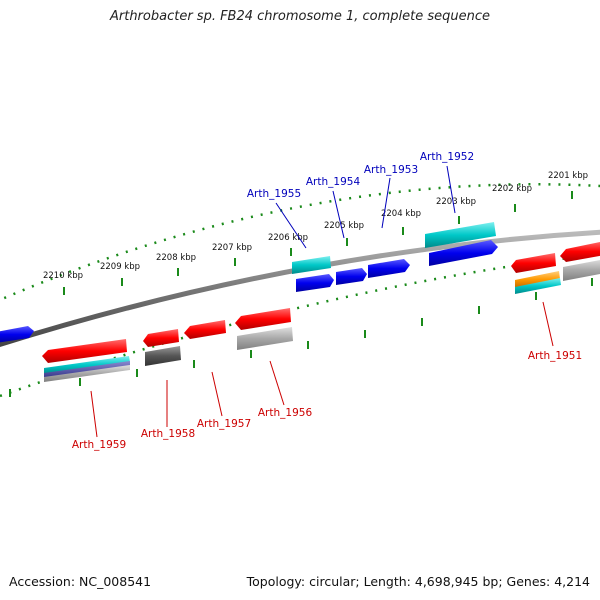  Describe the element at coordinates (120, 267) in the screenshot. I see `ruler-kbp-label: 2209 kbp` at that location.